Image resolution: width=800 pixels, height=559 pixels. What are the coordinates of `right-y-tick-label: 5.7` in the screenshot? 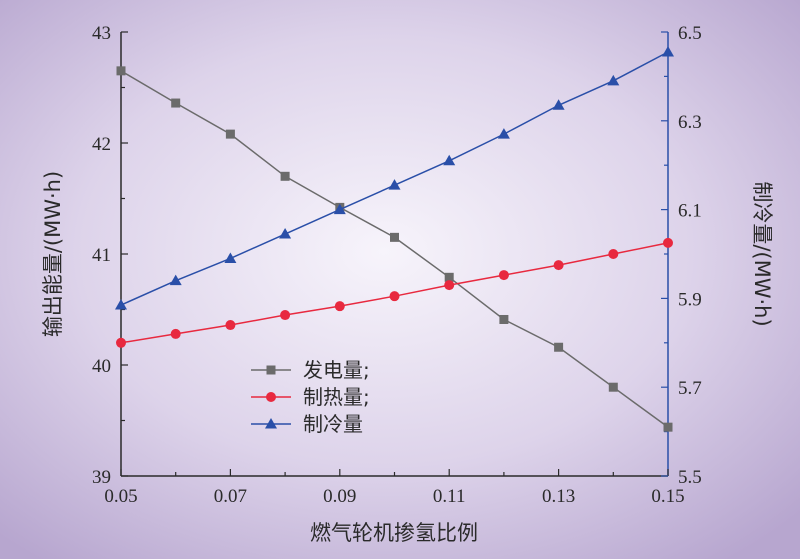 It's located at (690, 388).